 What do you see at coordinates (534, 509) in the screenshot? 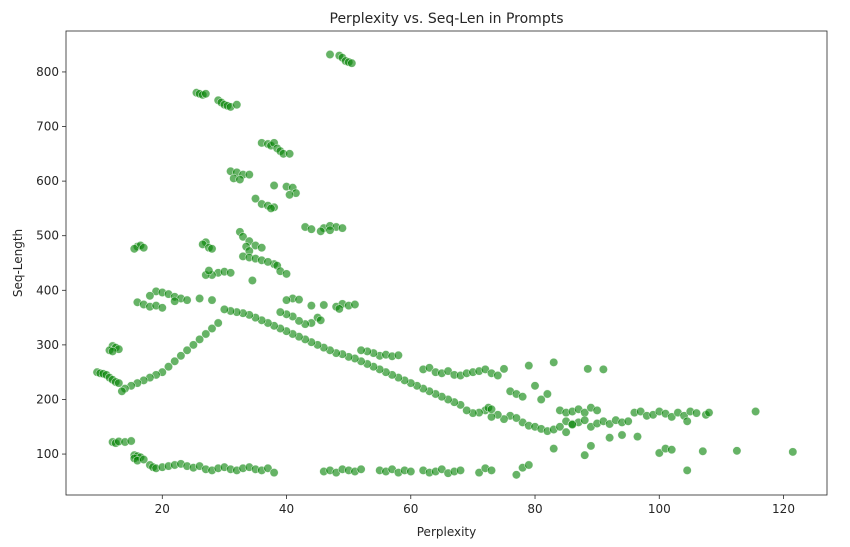
I see `x-tick-label: 80` at bounding box center [534, 509].